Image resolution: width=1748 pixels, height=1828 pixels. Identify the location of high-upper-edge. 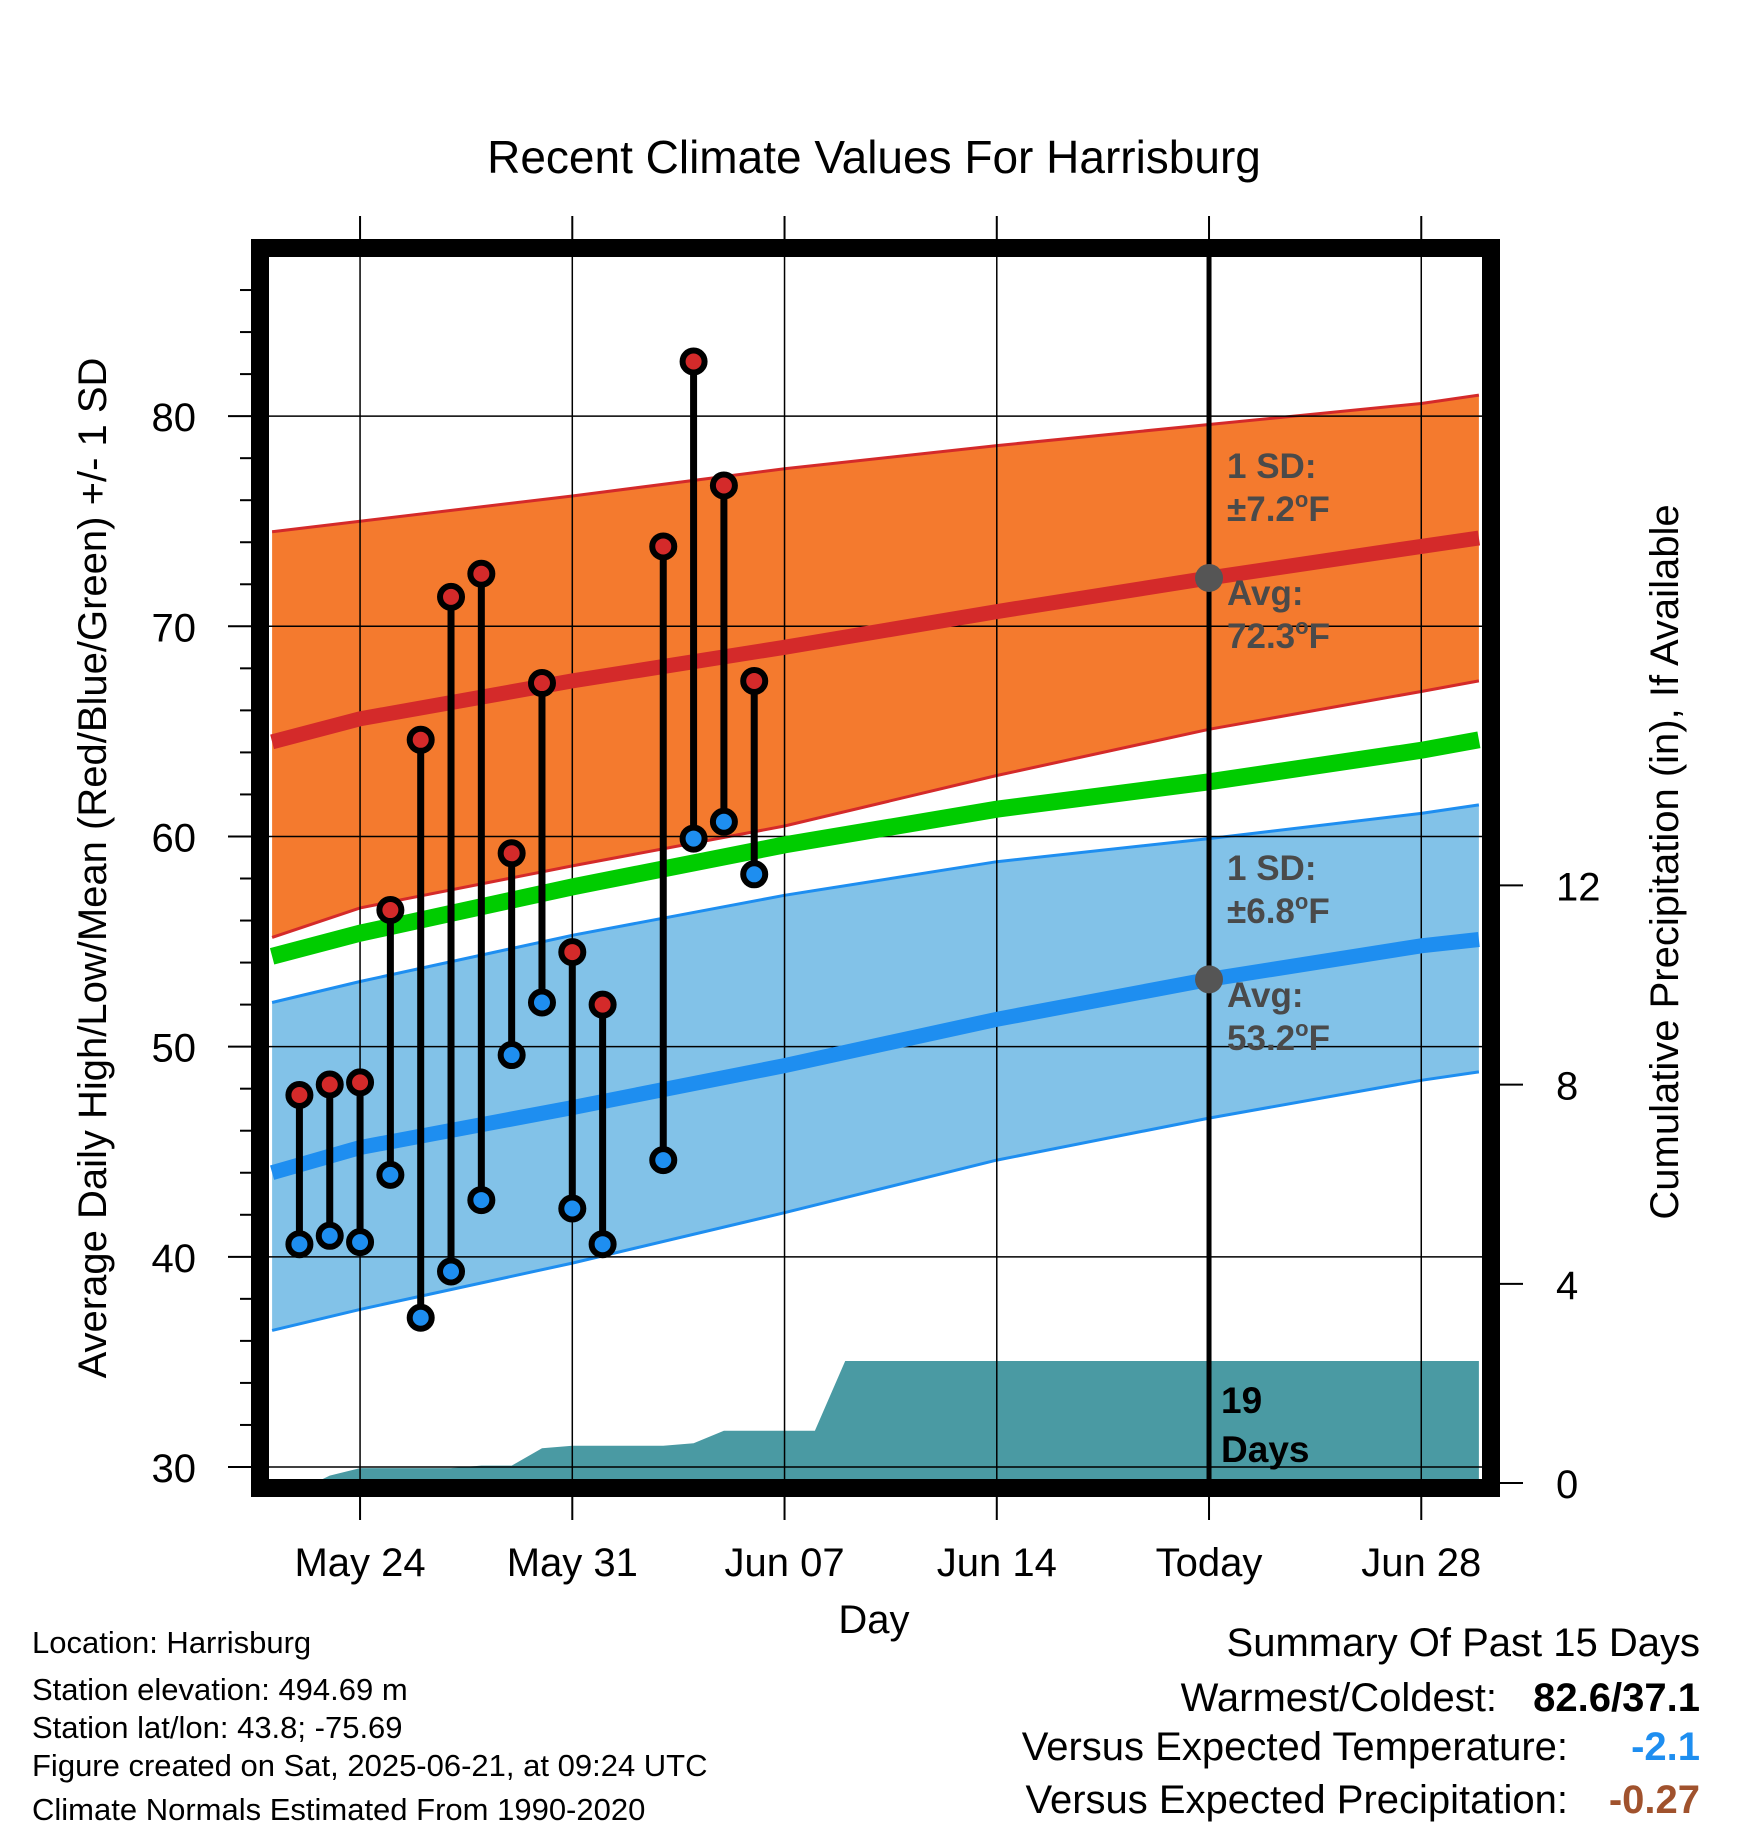
(875, 463).